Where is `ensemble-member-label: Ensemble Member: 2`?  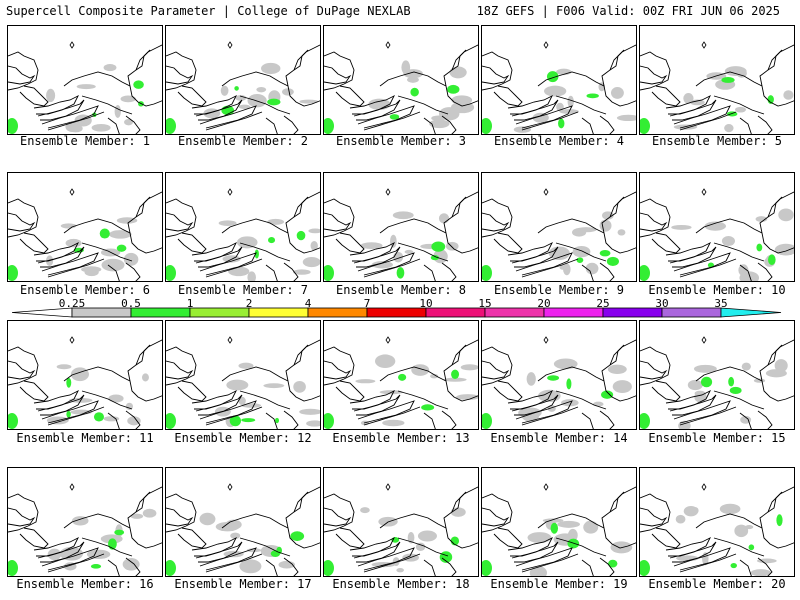
ensemble-member-label: Ensemble Member: 2 is located at coordinates (243, 141).